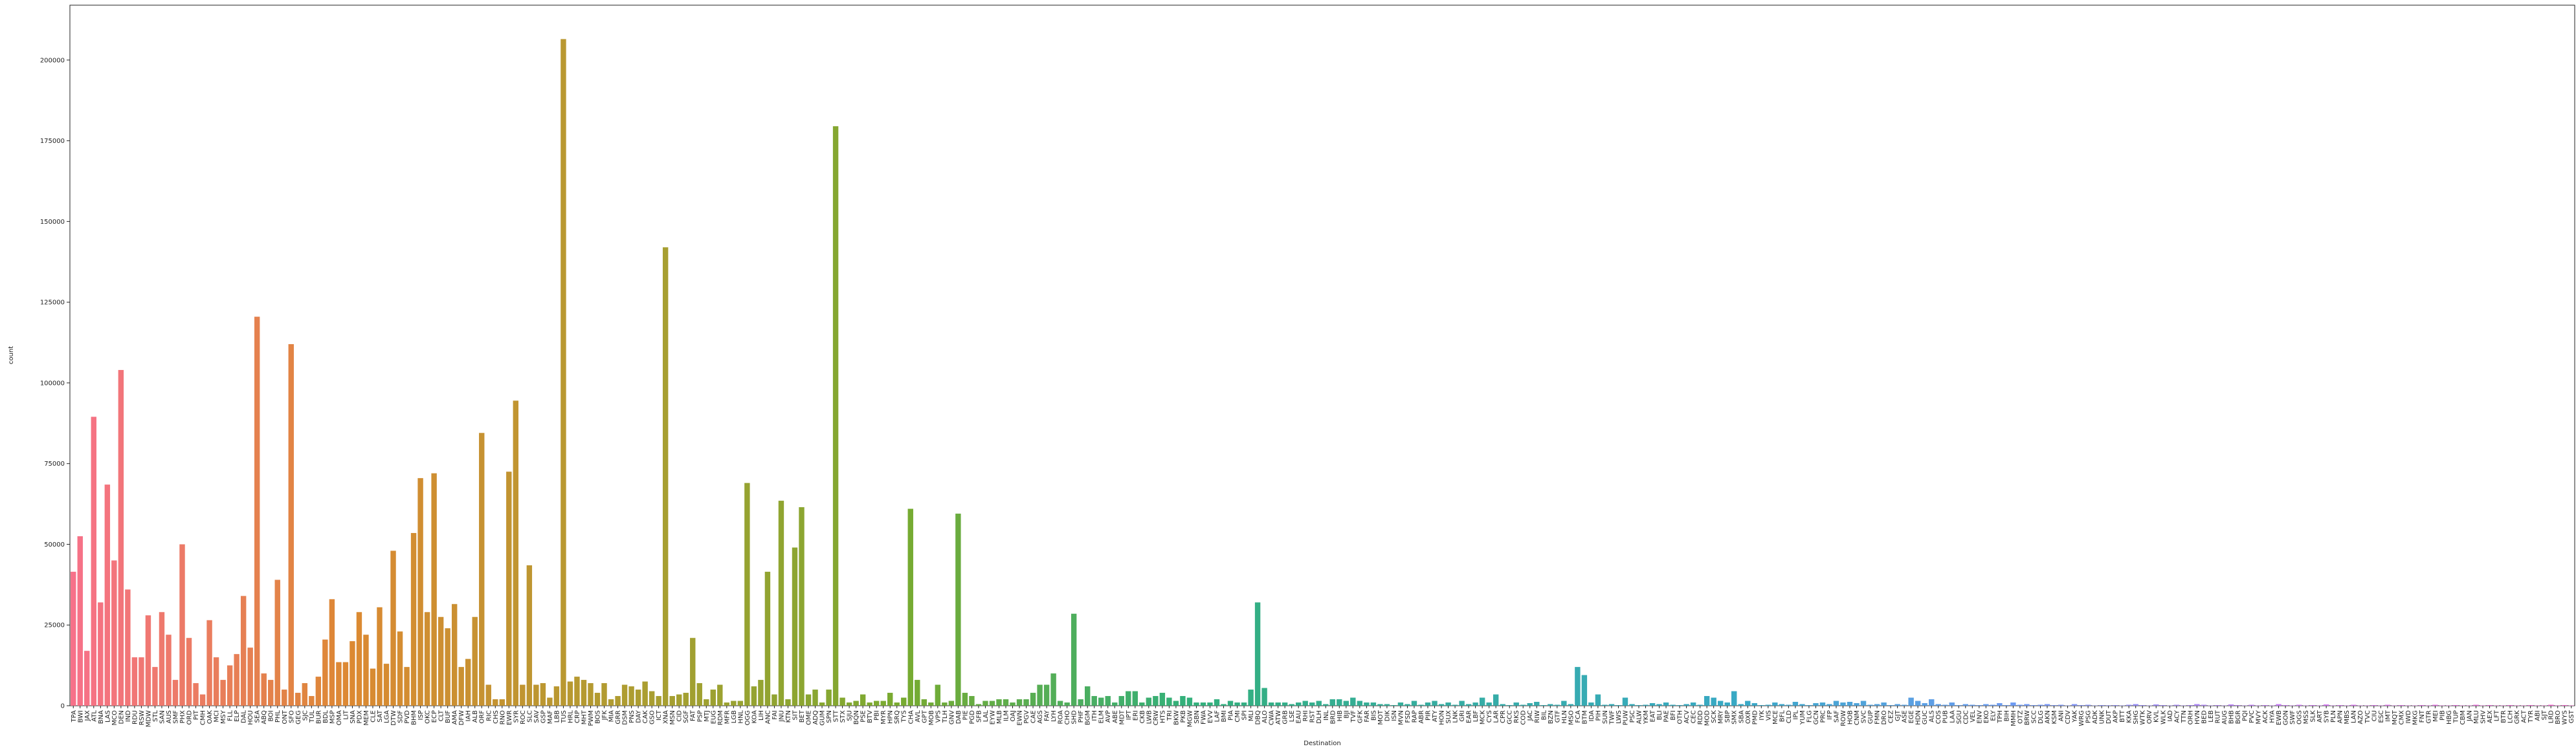 The image size is (2576, 751). I want to click on x-tick-label: SHV, so click(2483, 717).